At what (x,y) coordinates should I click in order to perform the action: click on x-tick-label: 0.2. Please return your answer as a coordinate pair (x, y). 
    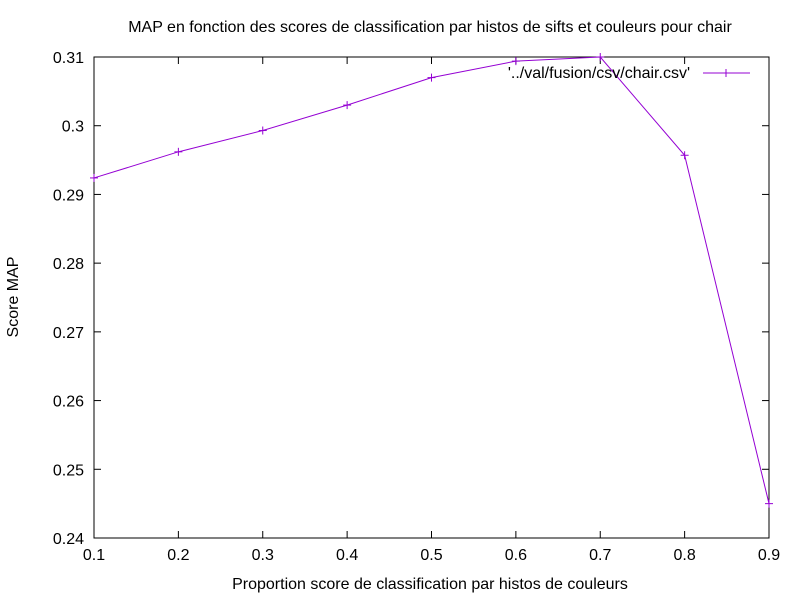
    Looking at the image, I should click on (178, 555).